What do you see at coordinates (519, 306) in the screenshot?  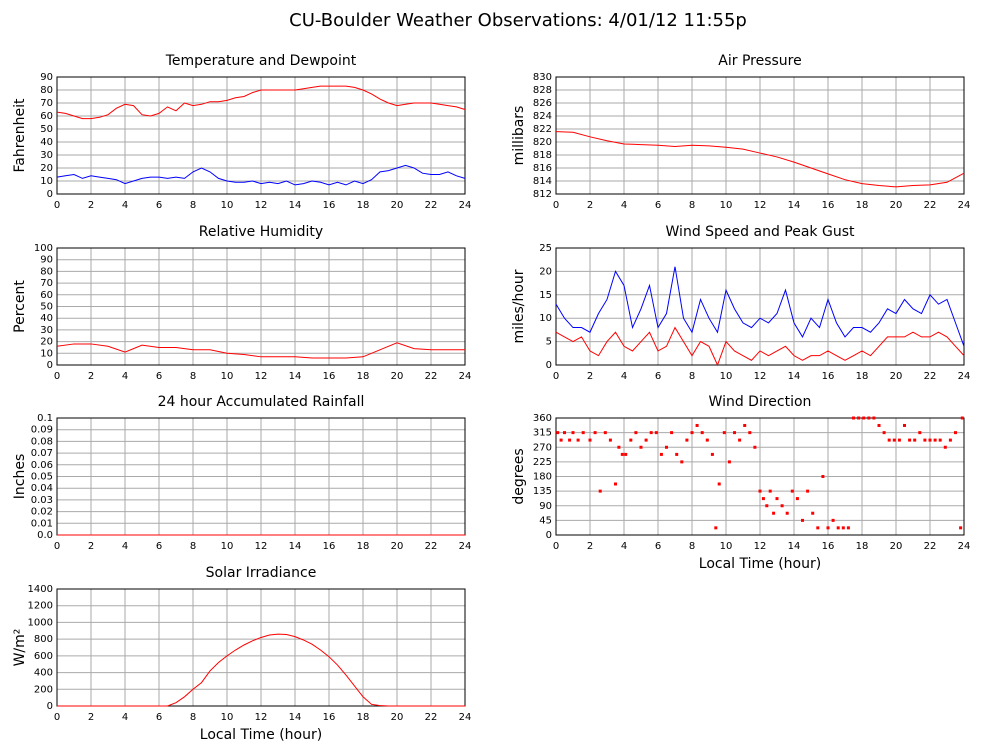 I see `y-axis-label: miles/hour` at bounding box center [519, 306].